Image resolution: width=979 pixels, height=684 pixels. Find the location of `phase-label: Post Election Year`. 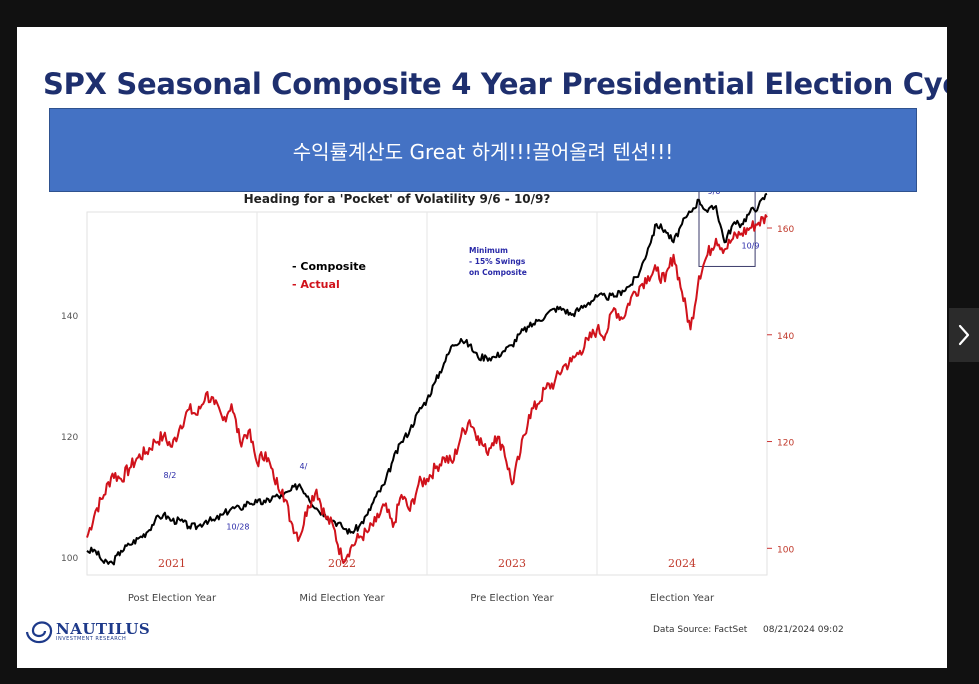

phase-label: Post Election Year is located at coordinates (172, 598).